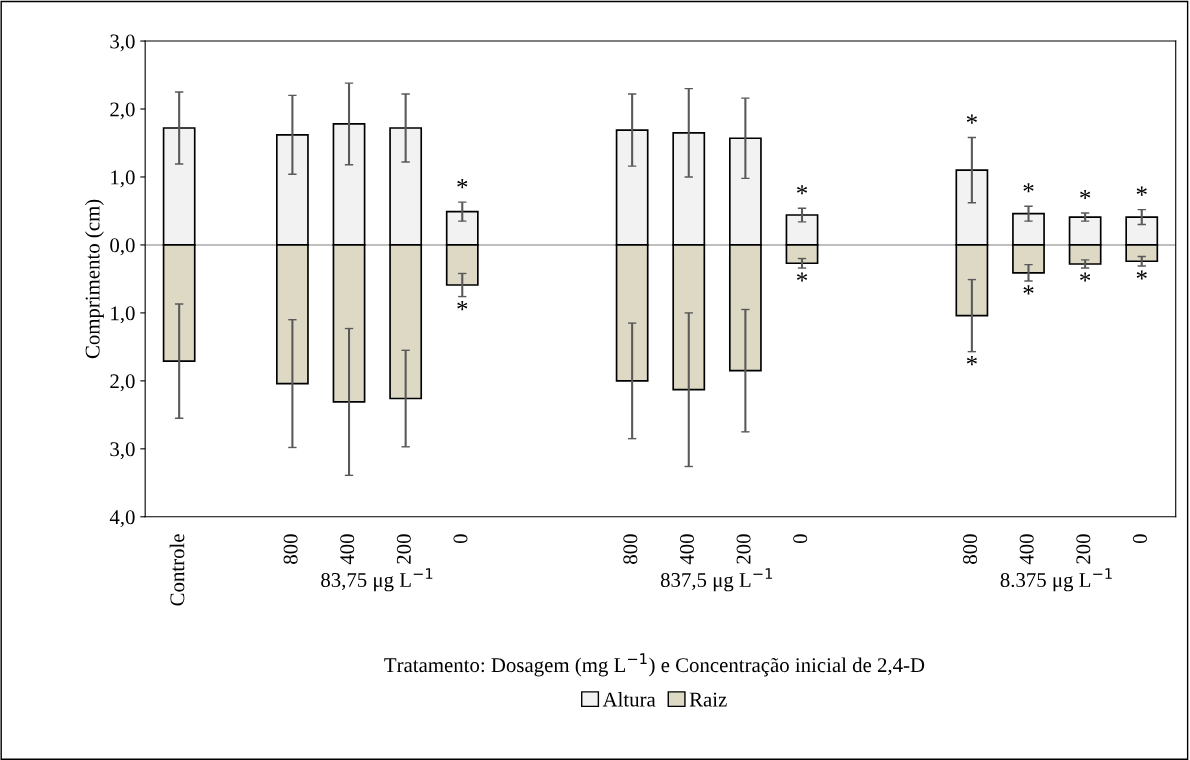  I want to click on legend-label: Raiz, so click(708, 699).